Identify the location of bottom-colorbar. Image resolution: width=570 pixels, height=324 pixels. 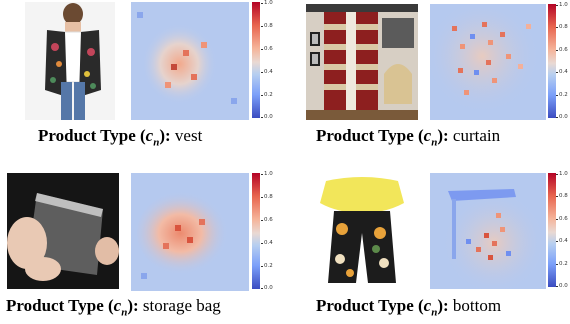
(552, 230).